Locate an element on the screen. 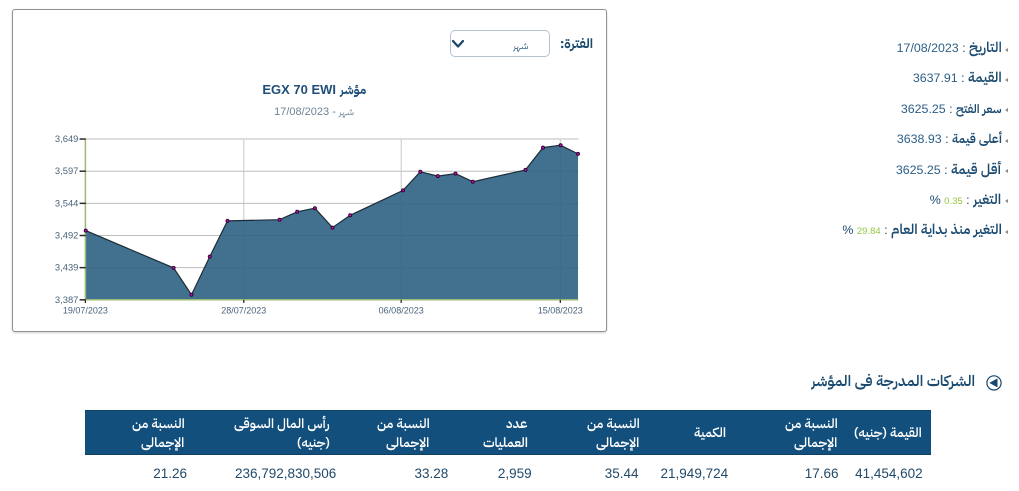 This screenshot has width=1019, height=491. svg-text: 3,544 is located at coordinates (66, 202).